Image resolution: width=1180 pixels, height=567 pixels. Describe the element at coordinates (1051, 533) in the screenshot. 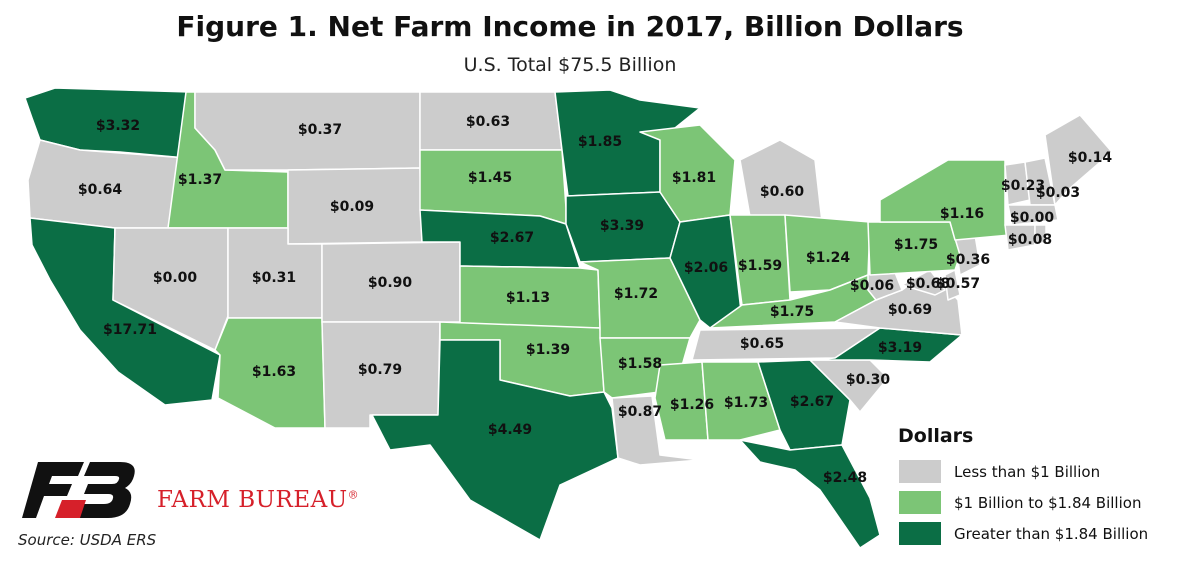

I see `legend-label-high: Greater than $1.84 Billion` at that location.